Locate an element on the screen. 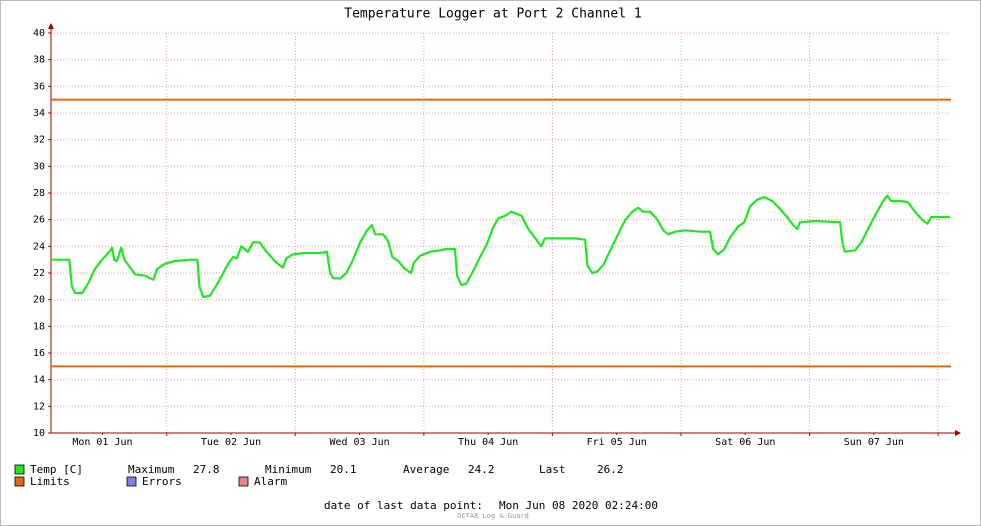 The image size is (981, 526). y-tick-label: 24 is located at coordinates (39, 246).